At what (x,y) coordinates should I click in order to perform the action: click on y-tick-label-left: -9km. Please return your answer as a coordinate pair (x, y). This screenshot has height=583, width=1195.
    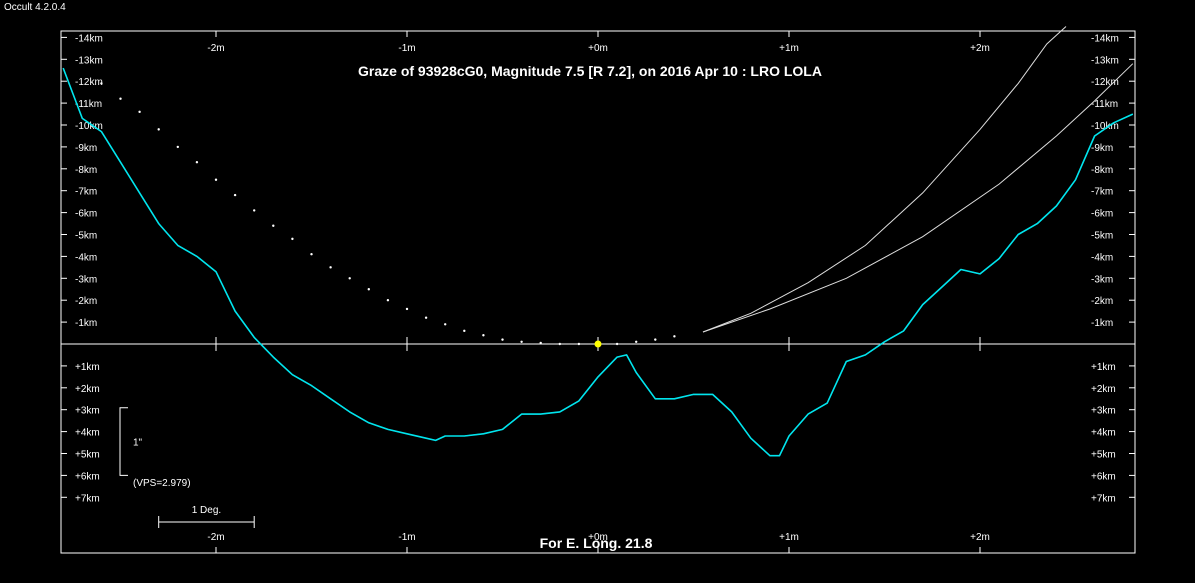
    Looking at the image, I should click on (86, 148).